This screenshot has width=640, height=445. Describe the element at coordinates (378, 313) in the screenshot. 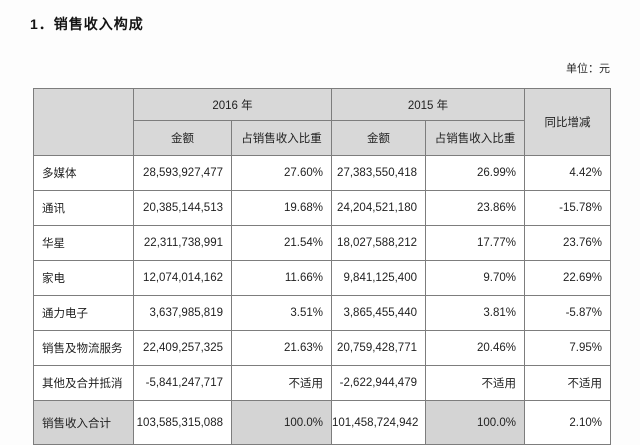

I see `amount-2015-cell: 3,865,455,440` at that location.